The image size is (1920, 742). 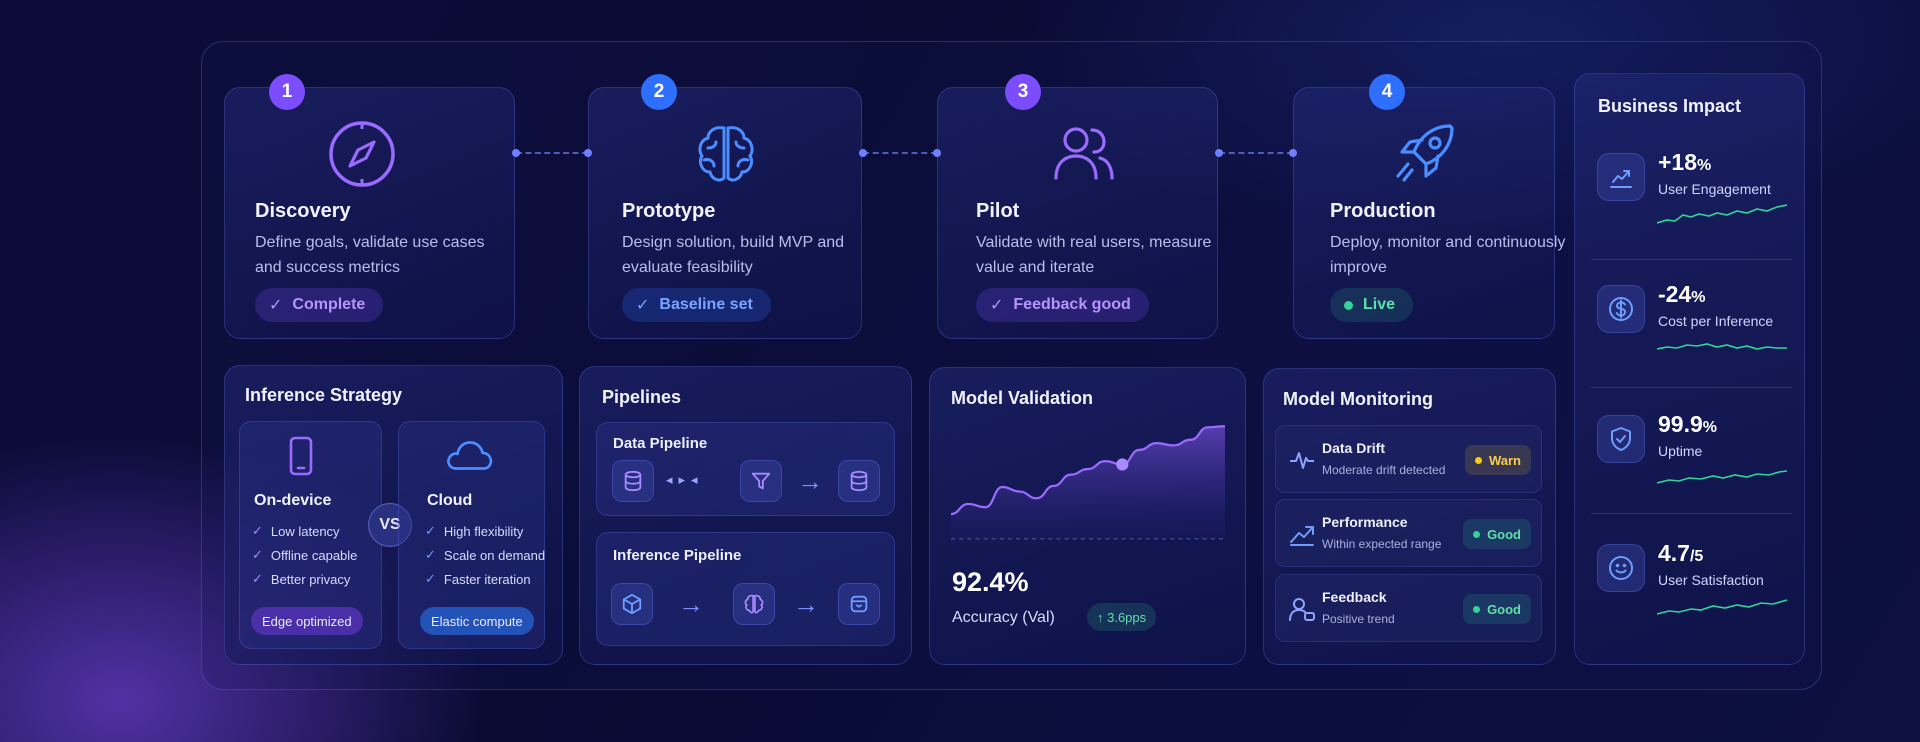 I want to click on monitor-title: Performance, so click(x=1365, y=522).